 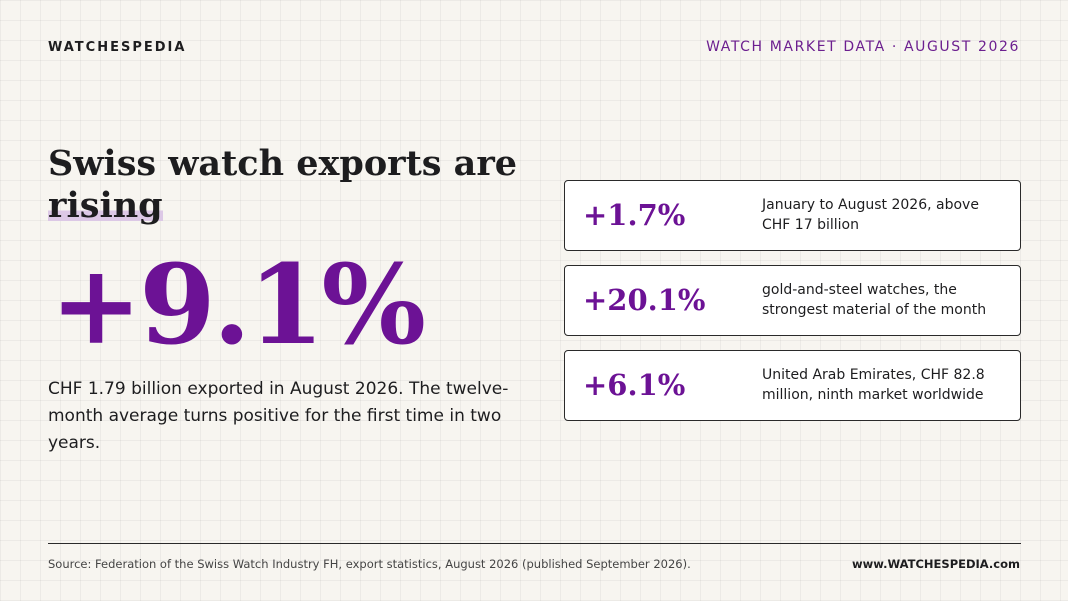 What do you see at coordinates (935, 564) in the screenshot?
I see `website-link: www.WATCHESPEDIA.com` at bounding box center [935, 564].